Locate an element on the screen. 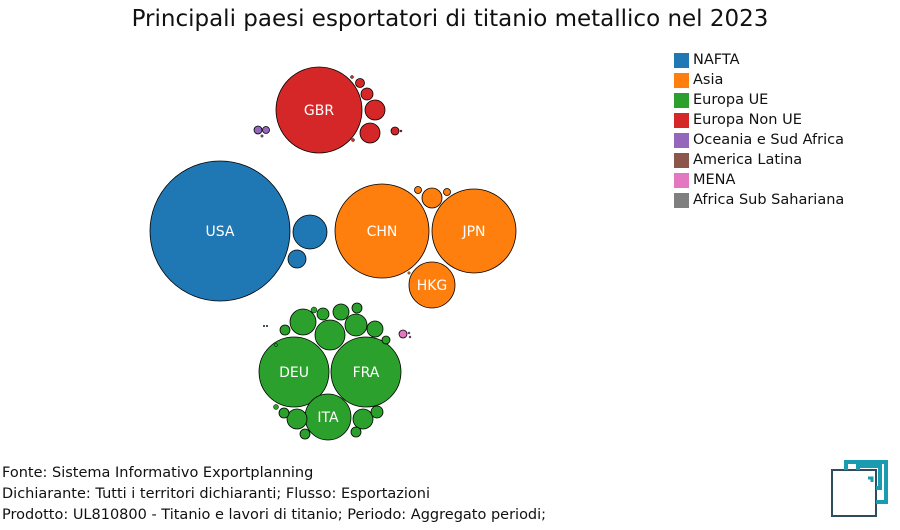  bubble-label: HKG is located at coordinates (432, 286).